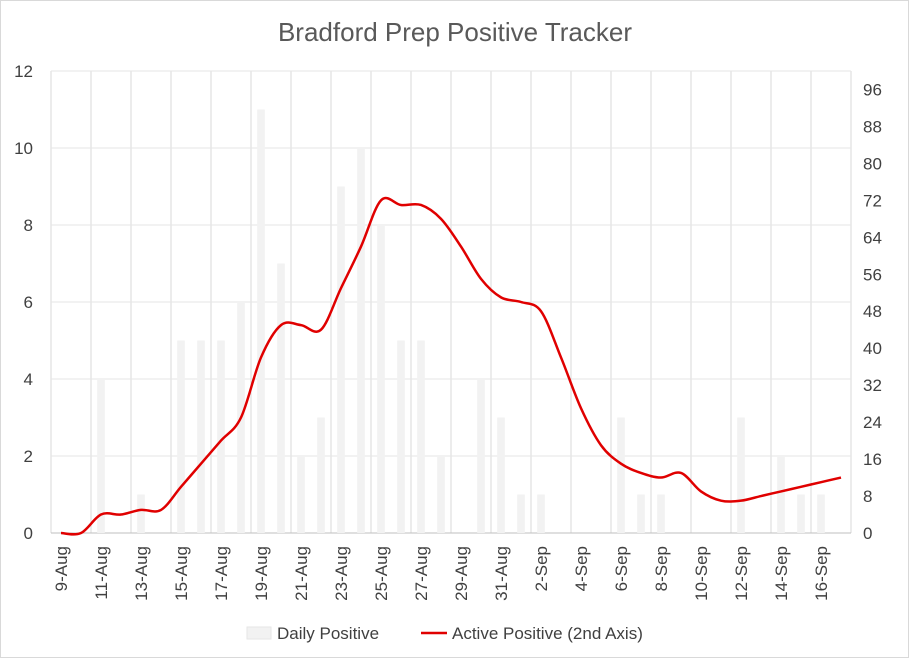 This screenshot has width=909, height=659. Describe the element at coordinates (741, 573) in the screenshot. I see `x-tick-label: 12-Sep` at that location.